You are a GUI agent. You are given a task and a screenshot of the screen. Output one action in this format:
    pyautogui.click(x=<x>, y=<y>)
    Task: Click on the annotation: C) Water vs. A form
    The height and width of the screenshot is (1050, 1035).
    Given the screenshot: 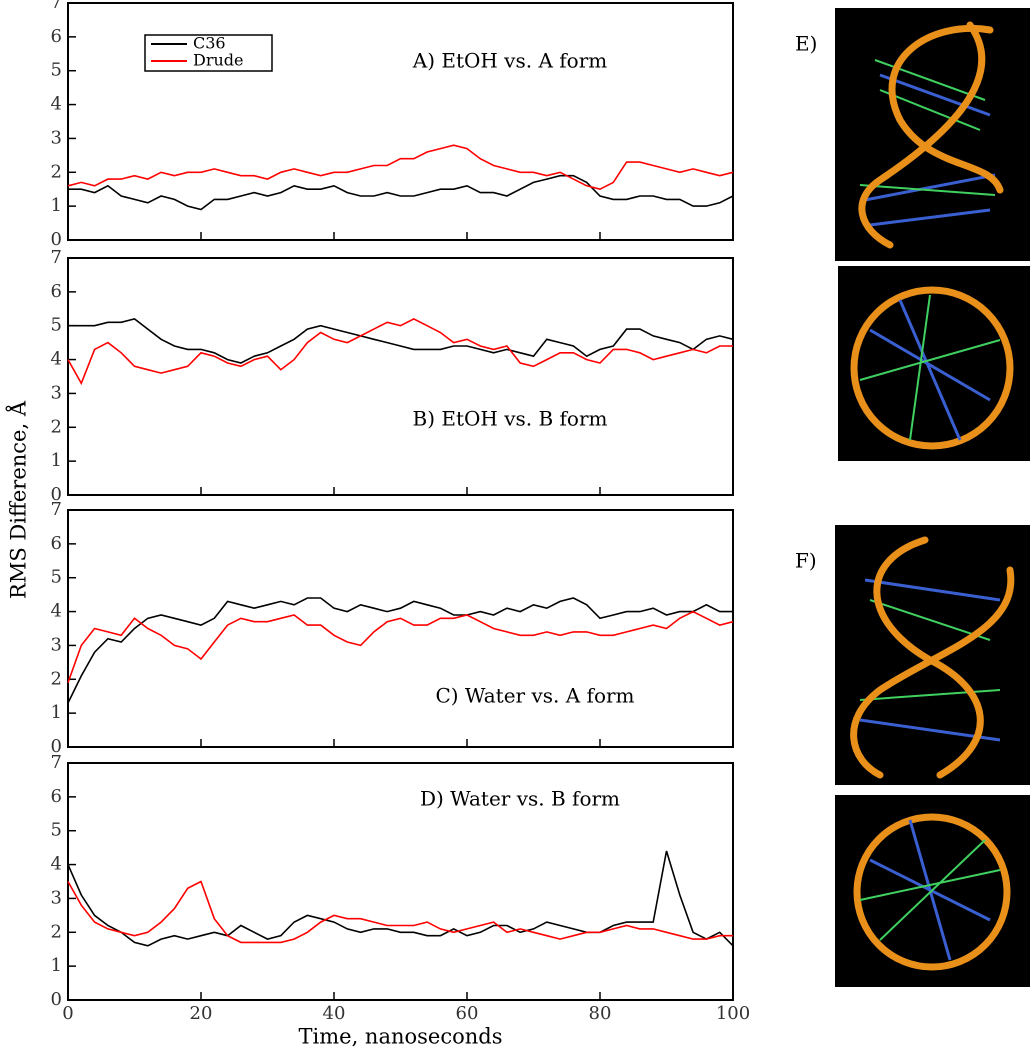 What is the action you would take?
    pyautogui.click(x=534, y=696)
    